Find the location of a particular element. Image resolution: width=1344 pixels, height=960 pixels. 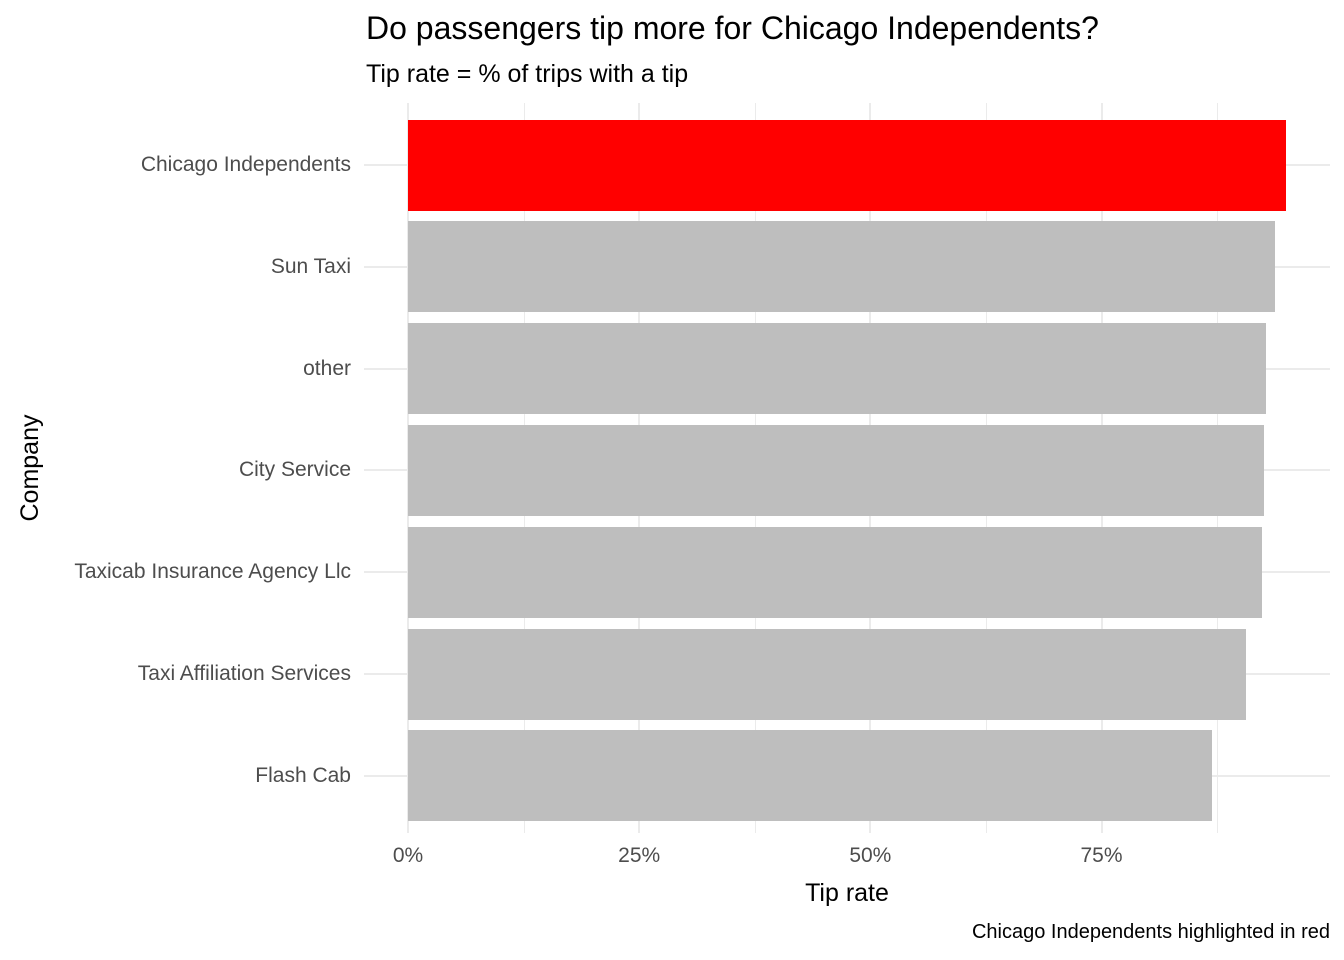

x-axis-label-50: 50% is located at coordinates (870, 855).